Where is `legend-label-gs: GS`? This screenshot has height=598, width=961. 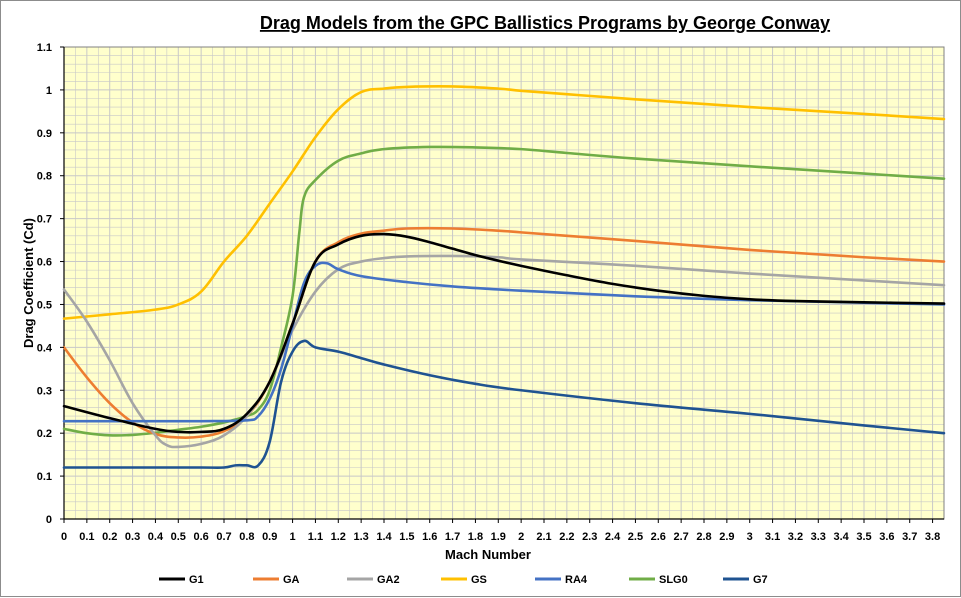 legend-label-gs: GS is located at coordinates (479, 580).